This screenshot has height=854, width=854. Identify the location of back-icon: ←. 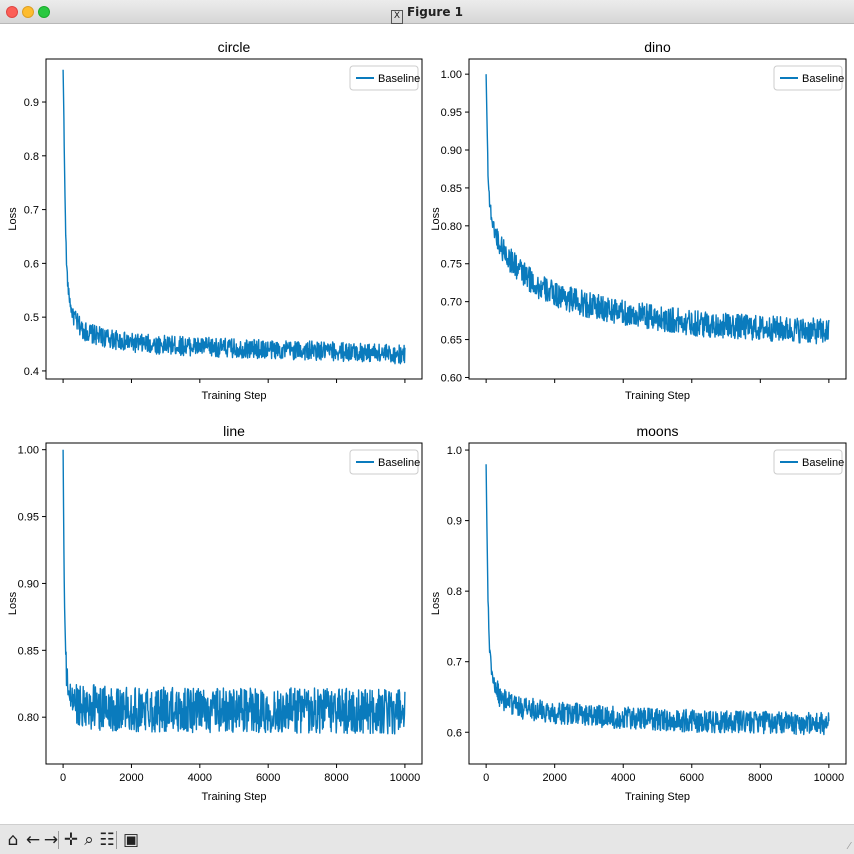
(33, 840).